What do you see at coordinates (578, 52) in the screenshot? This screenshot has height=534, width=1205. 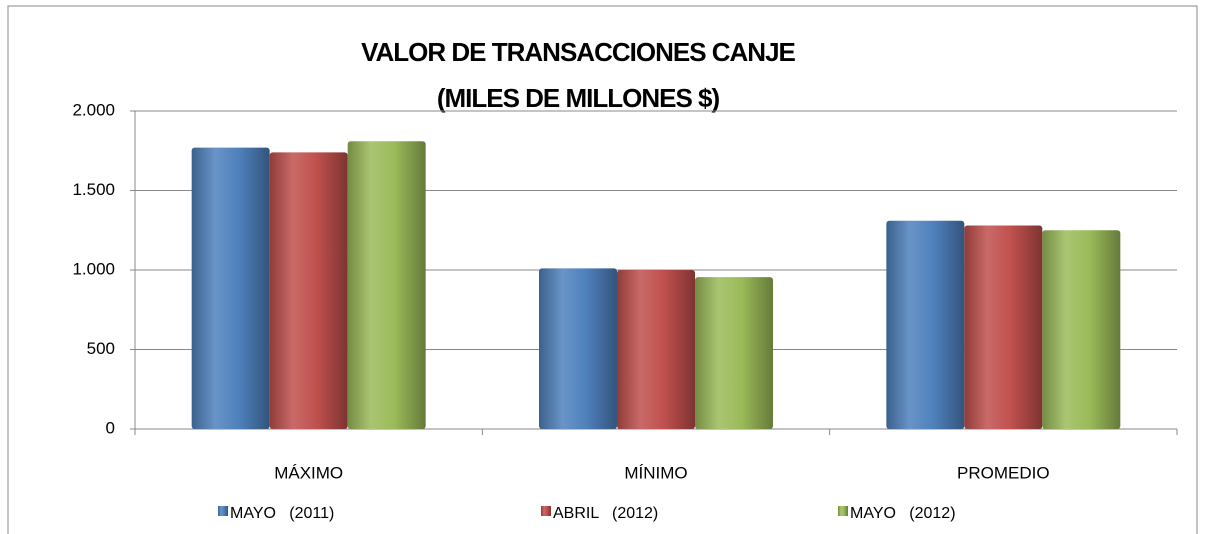 I see `chart-title: VALOR DE TRANSACCIONES CANJE` at bounding box center [578, 52].